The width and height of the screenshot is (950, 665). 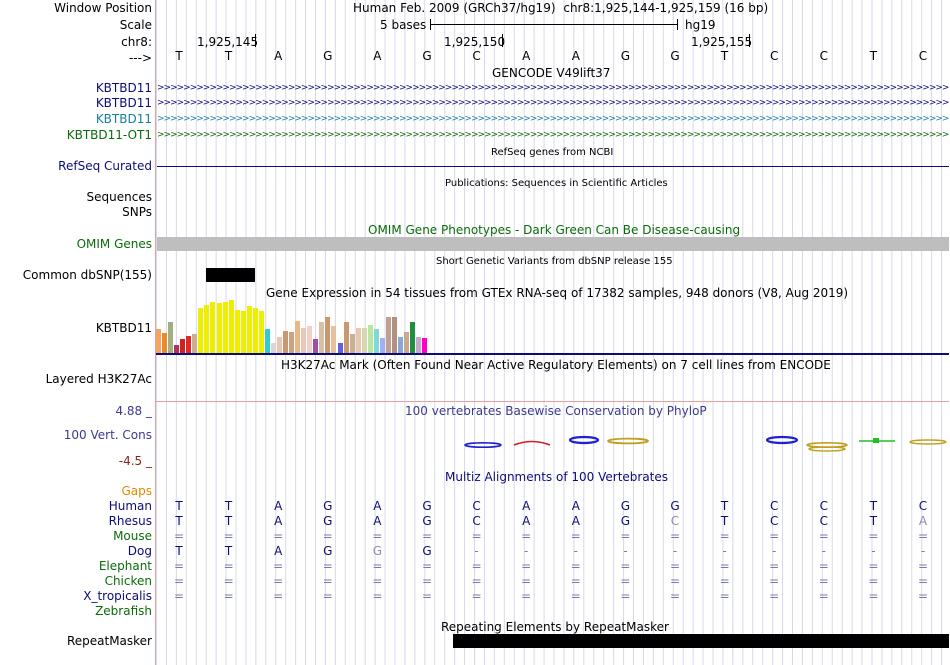 What do you see at coordinates (117, 596) in the screenshot?
I see `species-label: X_tropicalis` at bounding box center [117, 596].